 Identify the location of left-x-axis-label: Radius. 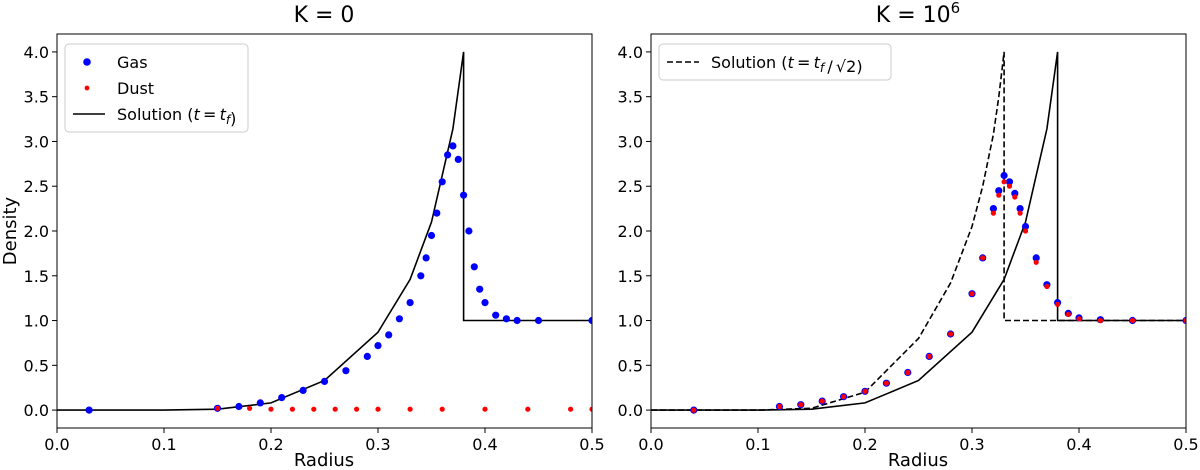
(324, 460).